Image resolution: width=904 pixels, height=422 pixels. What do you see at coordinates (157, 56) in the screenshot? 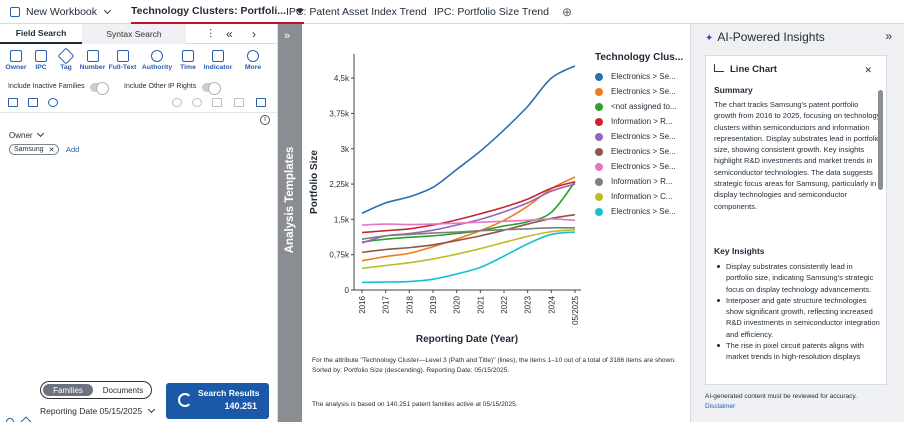
I see `globe-icon` at bounding box center [157, 56].